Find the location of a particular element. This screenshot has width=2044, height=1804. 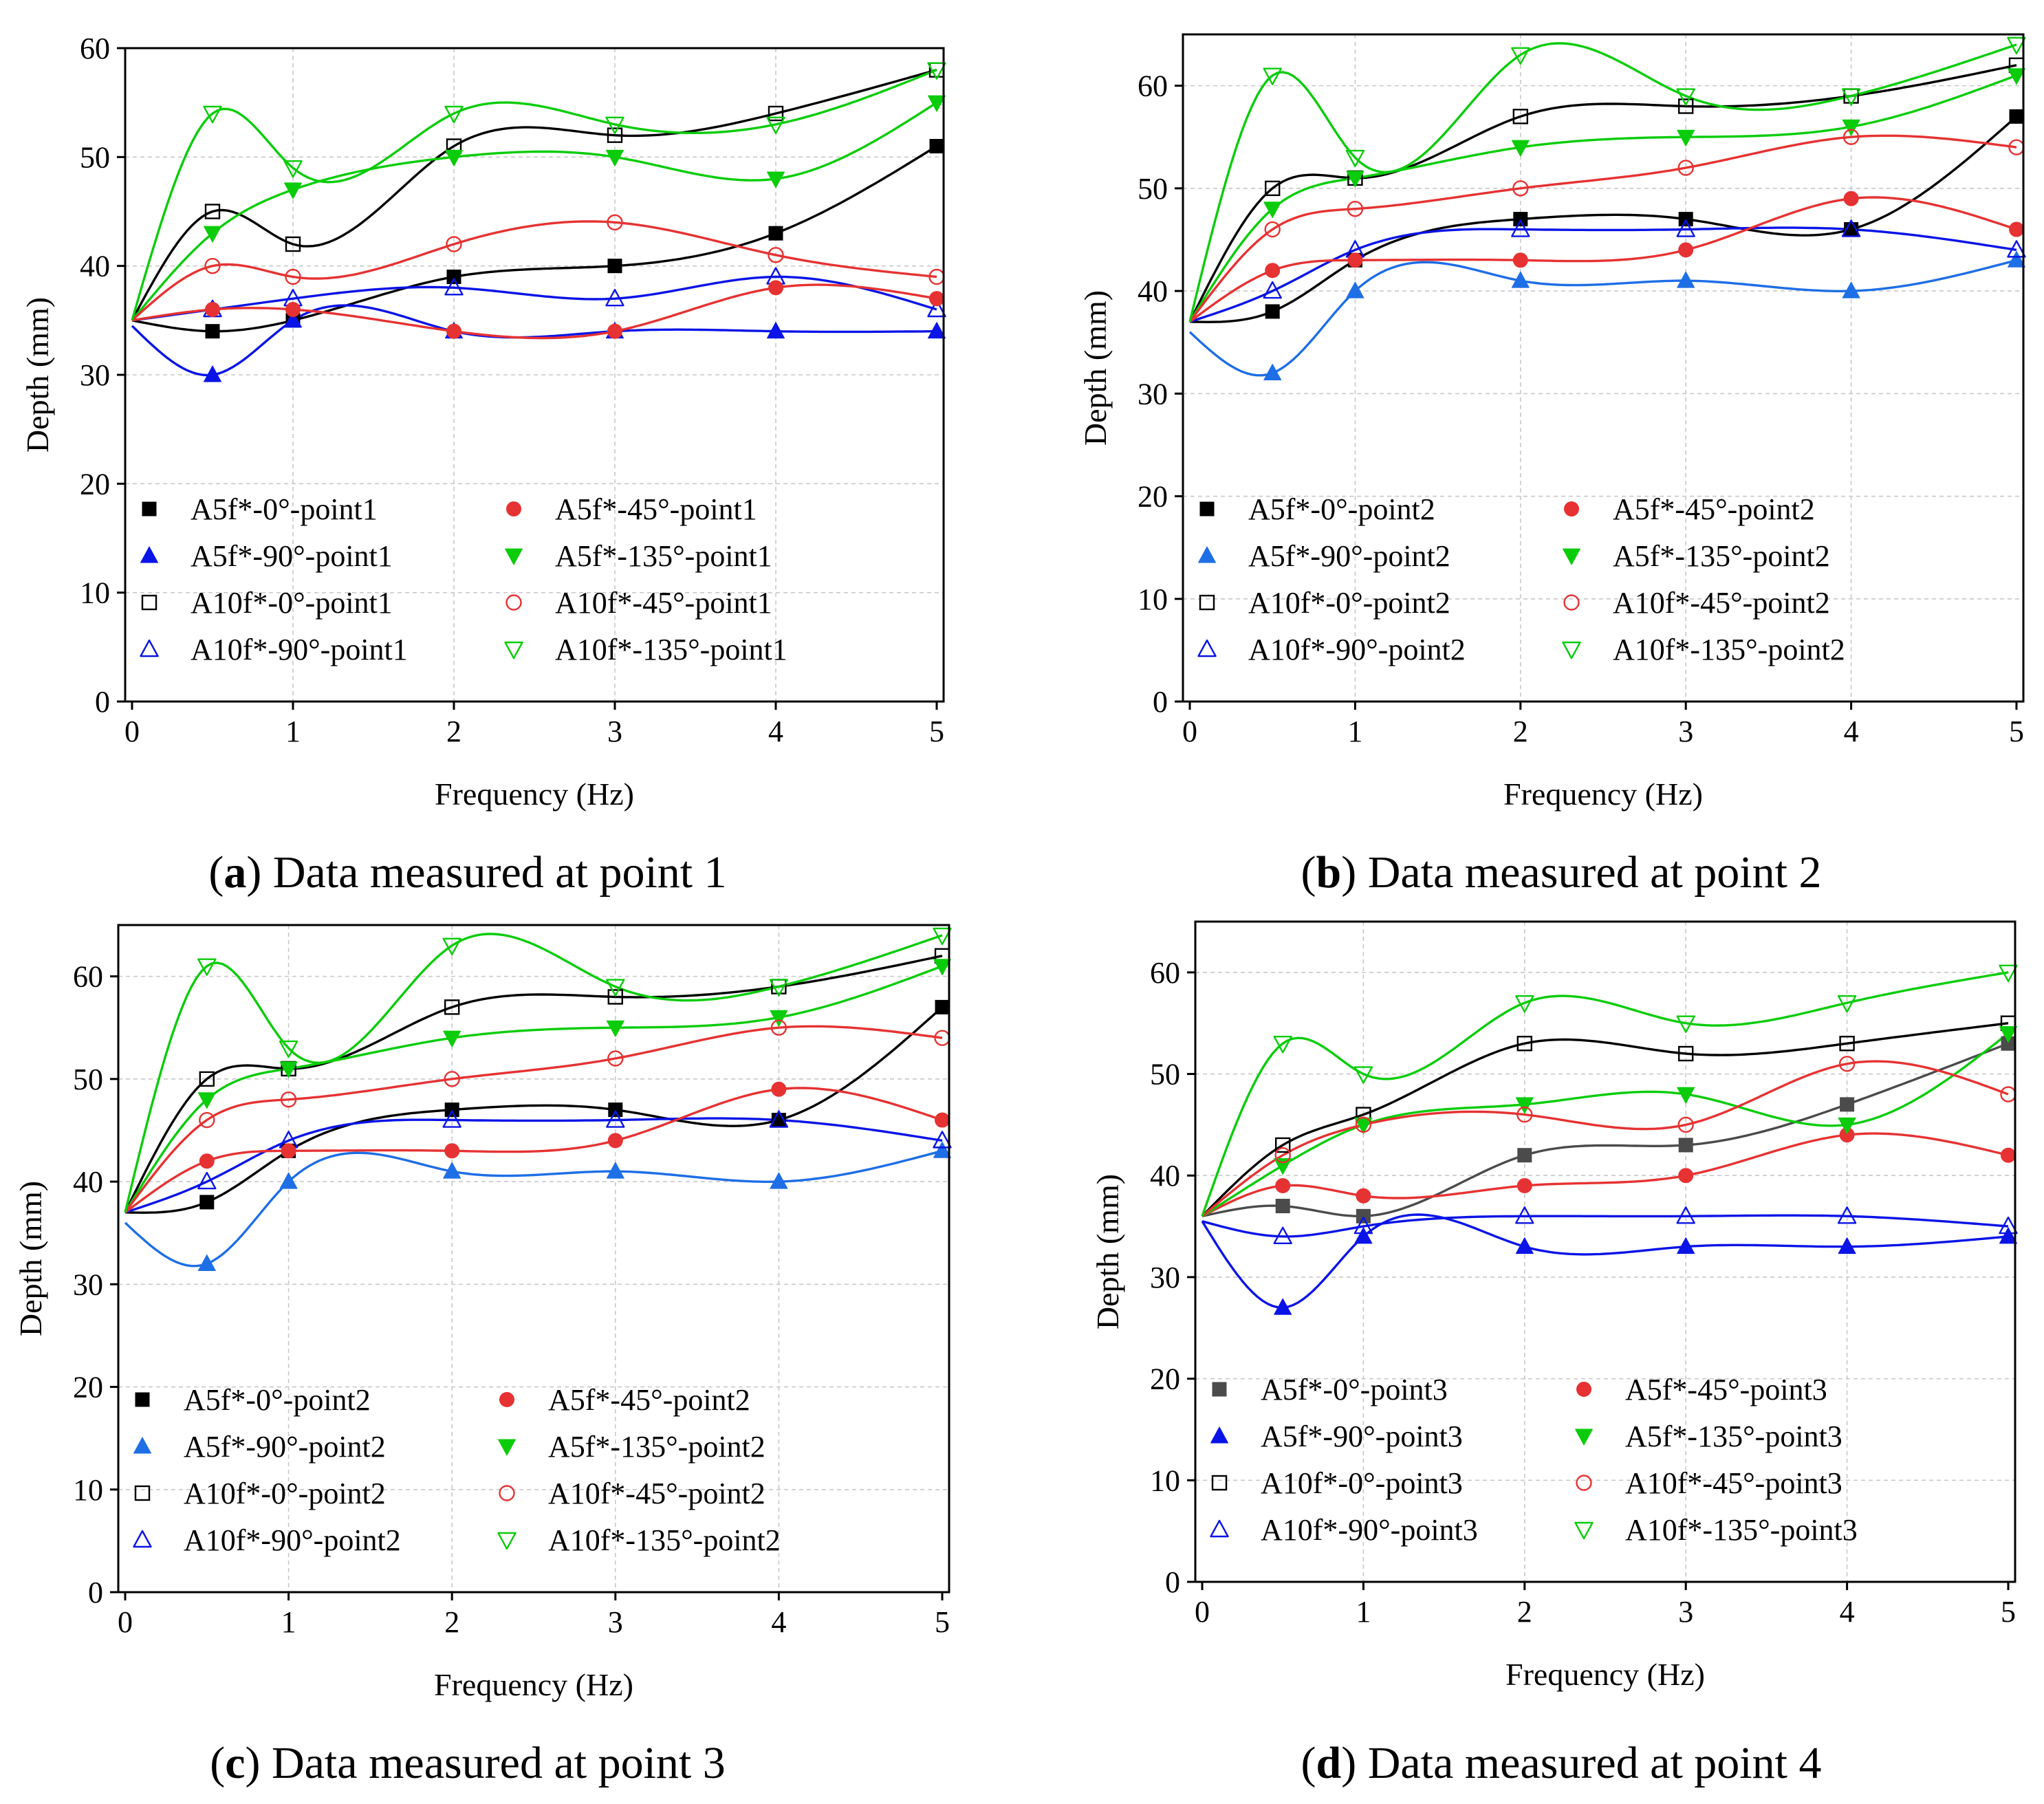

y-tick-label: 0 is located at coordinates (95, 1592).